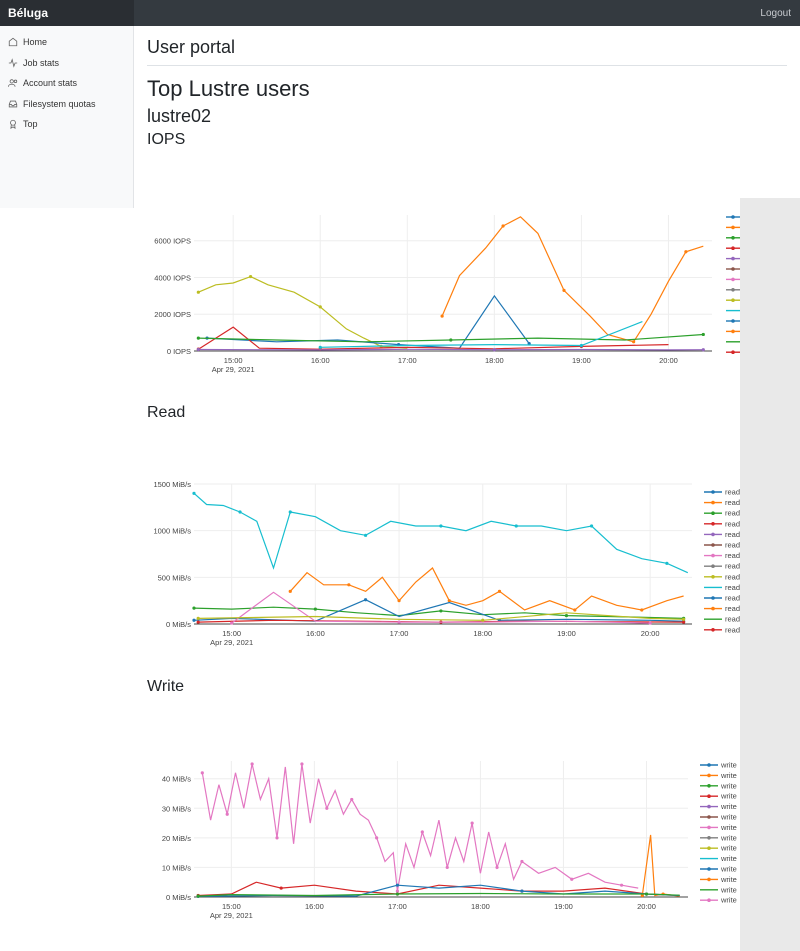  I want to click on chart-legend, so click(733, 284).